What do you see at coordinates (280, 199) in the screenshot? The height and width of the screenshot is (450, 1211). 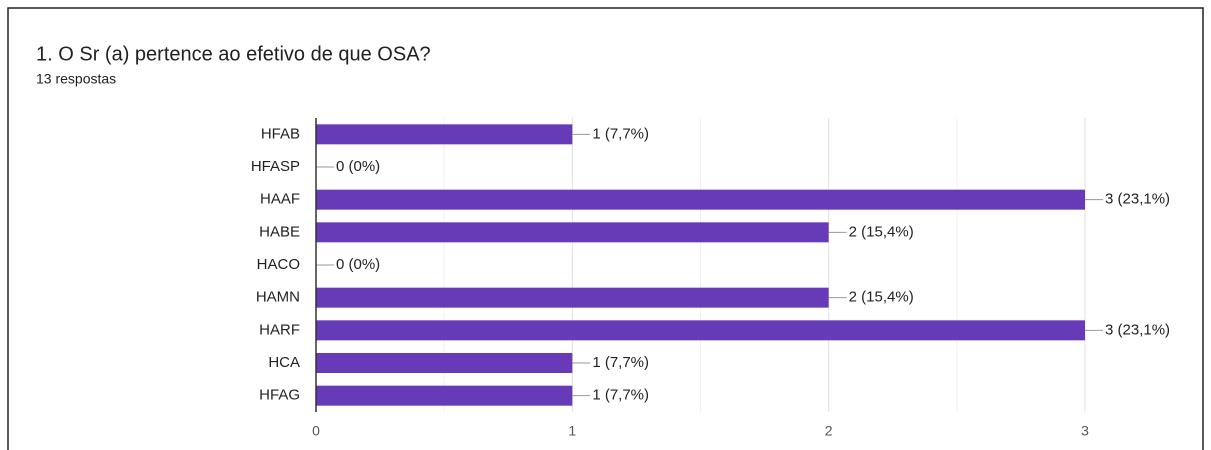 I see `y-tick-label: HAAF` at bounding box center [280, 199].